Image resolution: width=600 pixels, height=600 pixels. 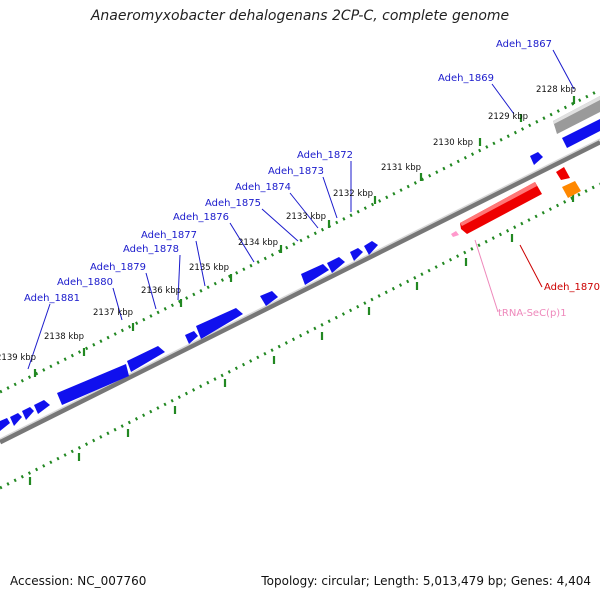 I want to click on tick-label: 2136 kbp, so click(x=161, y=291).